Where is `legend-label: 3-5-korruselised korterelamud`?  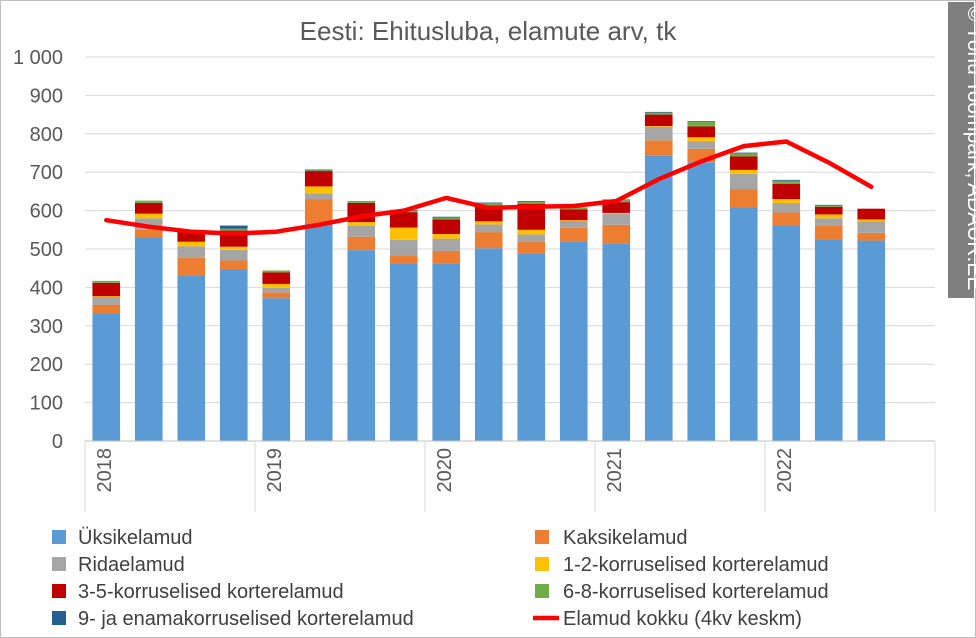 legend-label: 3-5-korruselised korterelamud is located at coordinates (211, 592).